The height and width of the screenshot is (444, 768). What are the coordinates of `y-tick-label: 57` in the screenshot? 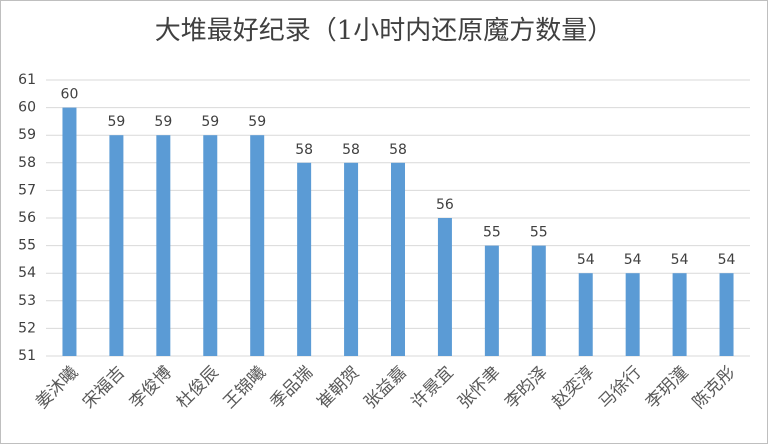 It's located at (27, 190).